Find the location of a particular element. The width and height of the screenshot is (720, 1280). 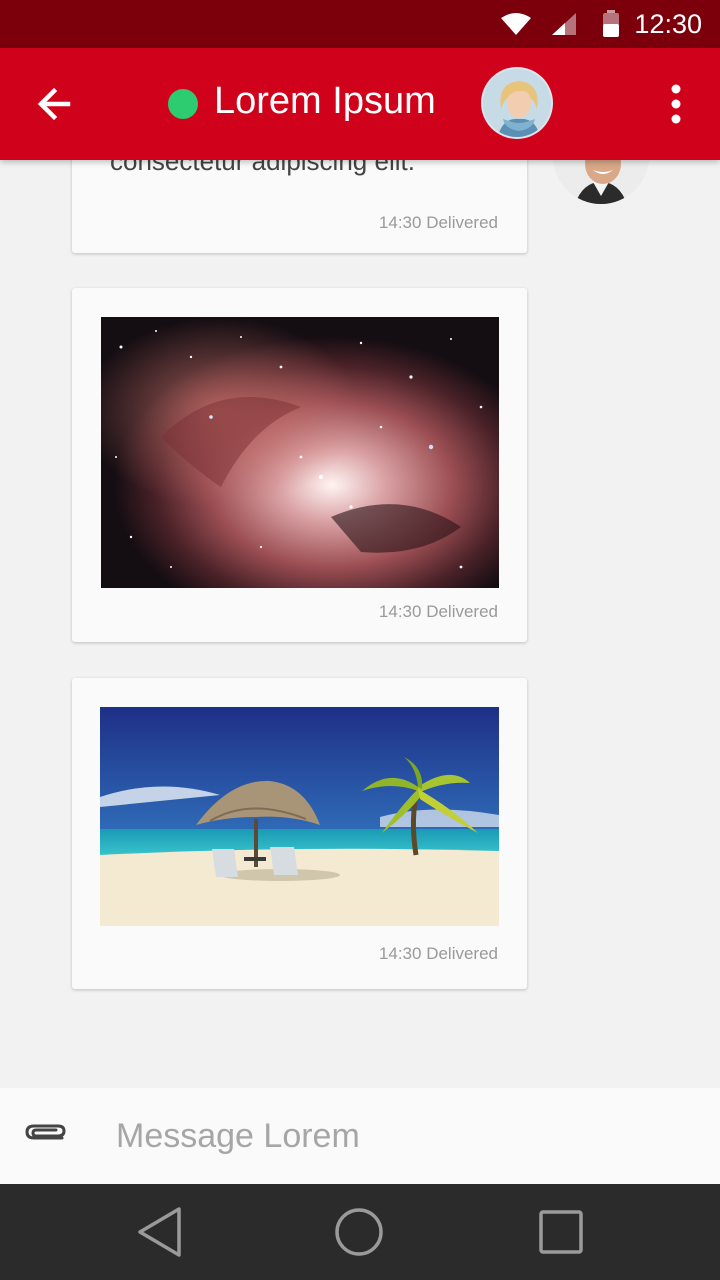

user-avatar is located at coordinates (601, 182).